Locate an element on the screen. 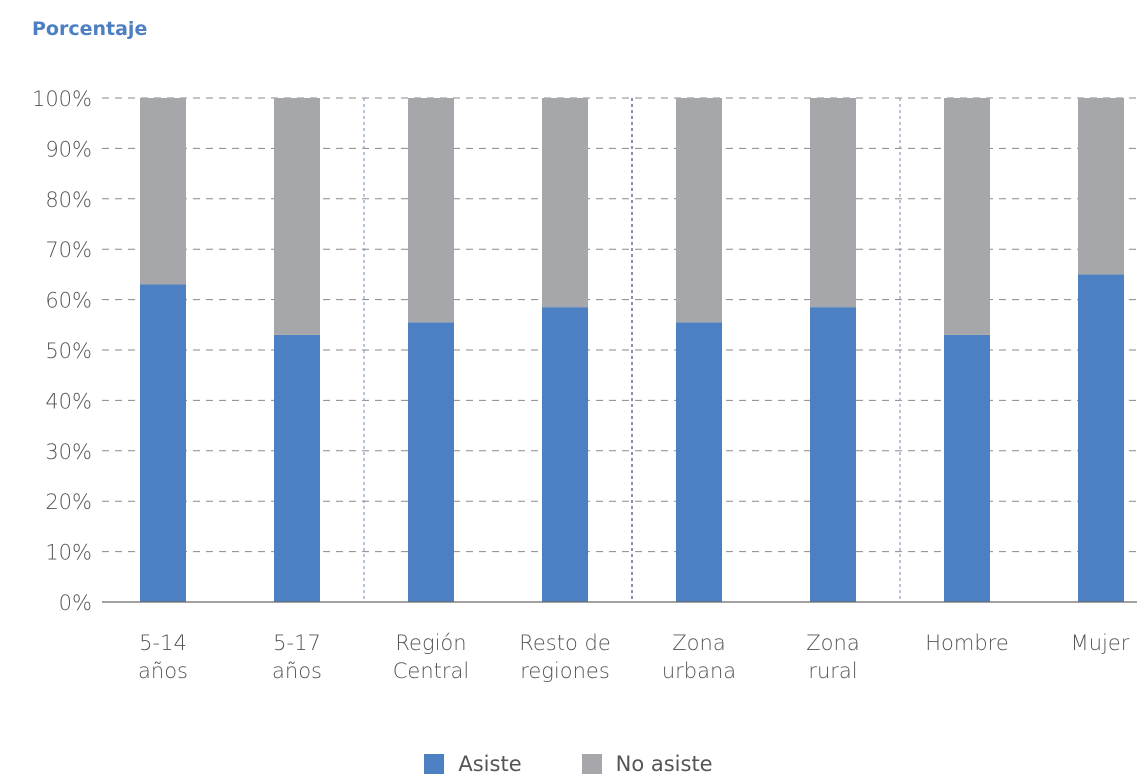 This screenshot has height=776, width=1137. y-tick-label: 30% is located at coordinates (68, 452).